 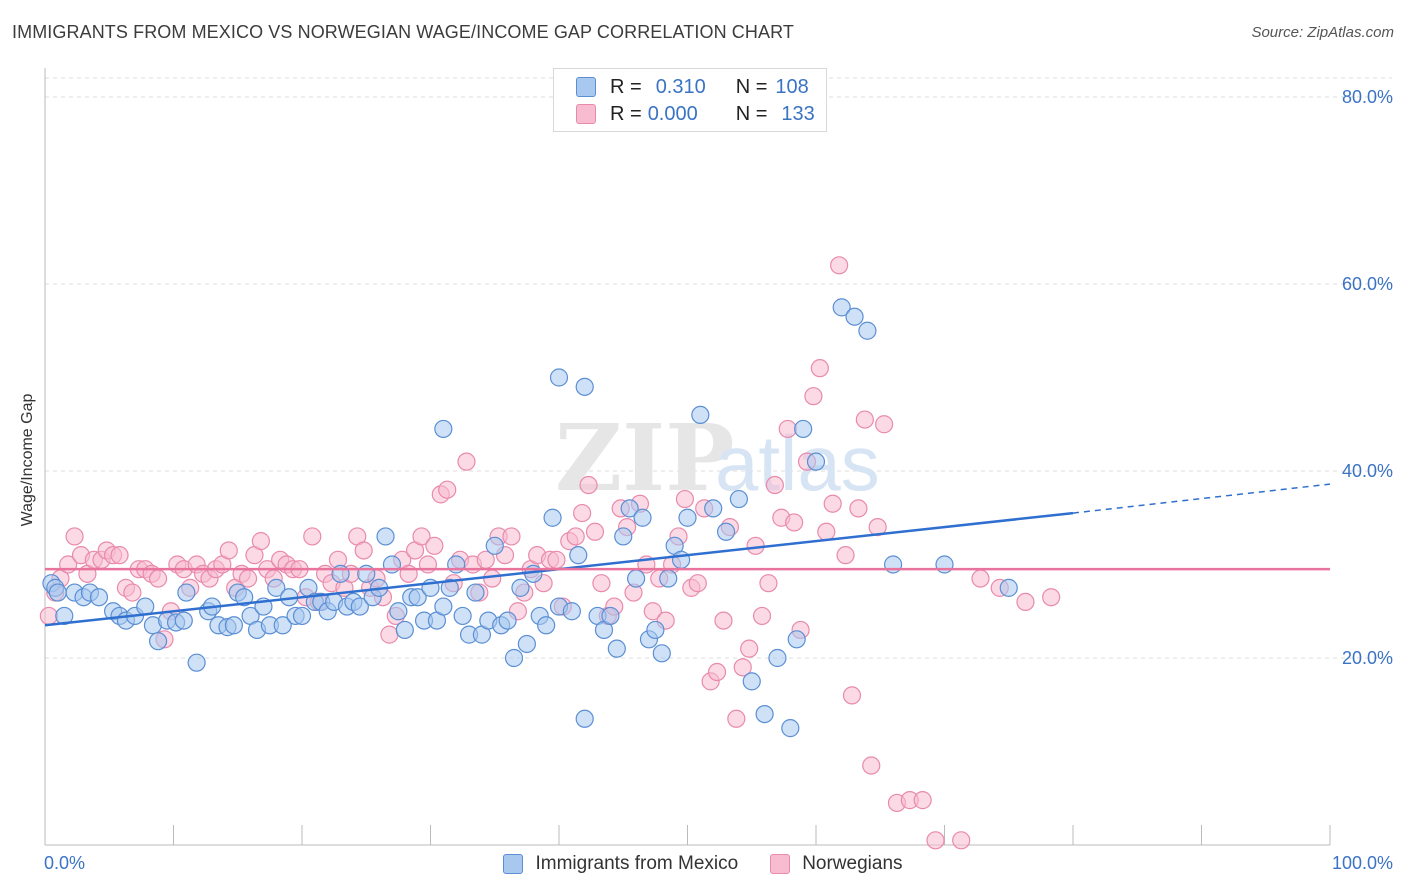 I want to click on legend-r-value: 0.310, so click(x=680, y=86).